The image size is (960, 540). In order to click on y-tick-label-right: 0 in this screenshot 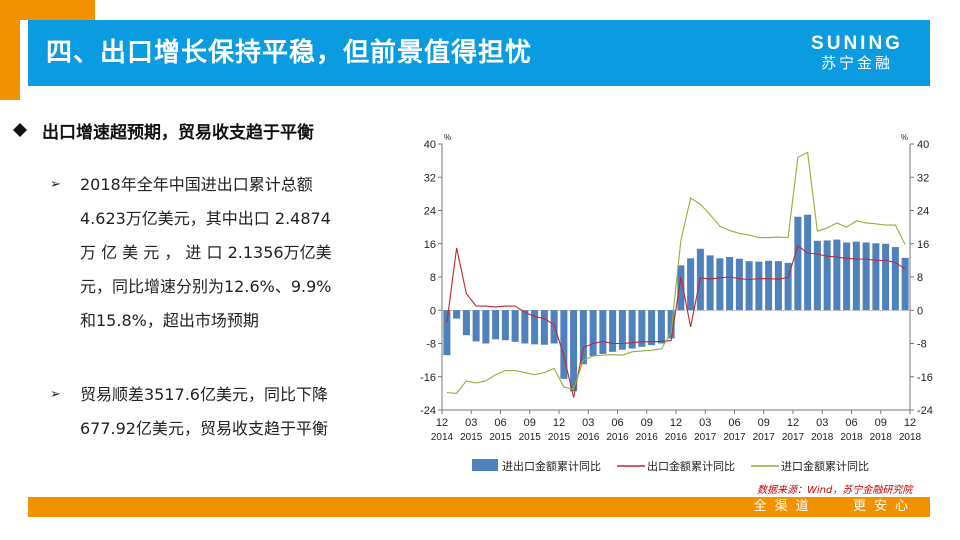, I will do `click(920, 311)`.